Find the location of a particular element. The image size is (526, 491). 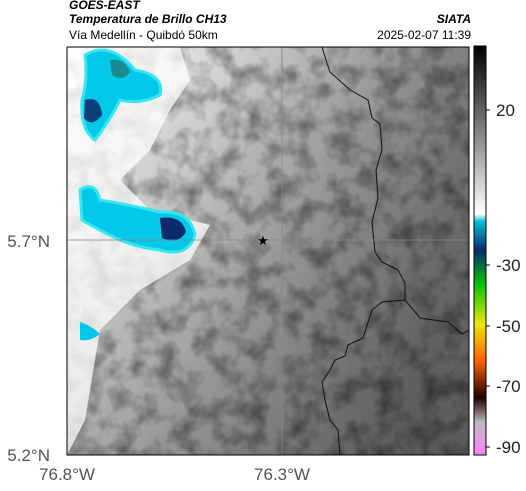

datetime-label: 2025-02-07 11:39 is located at coordinates (424, 35).